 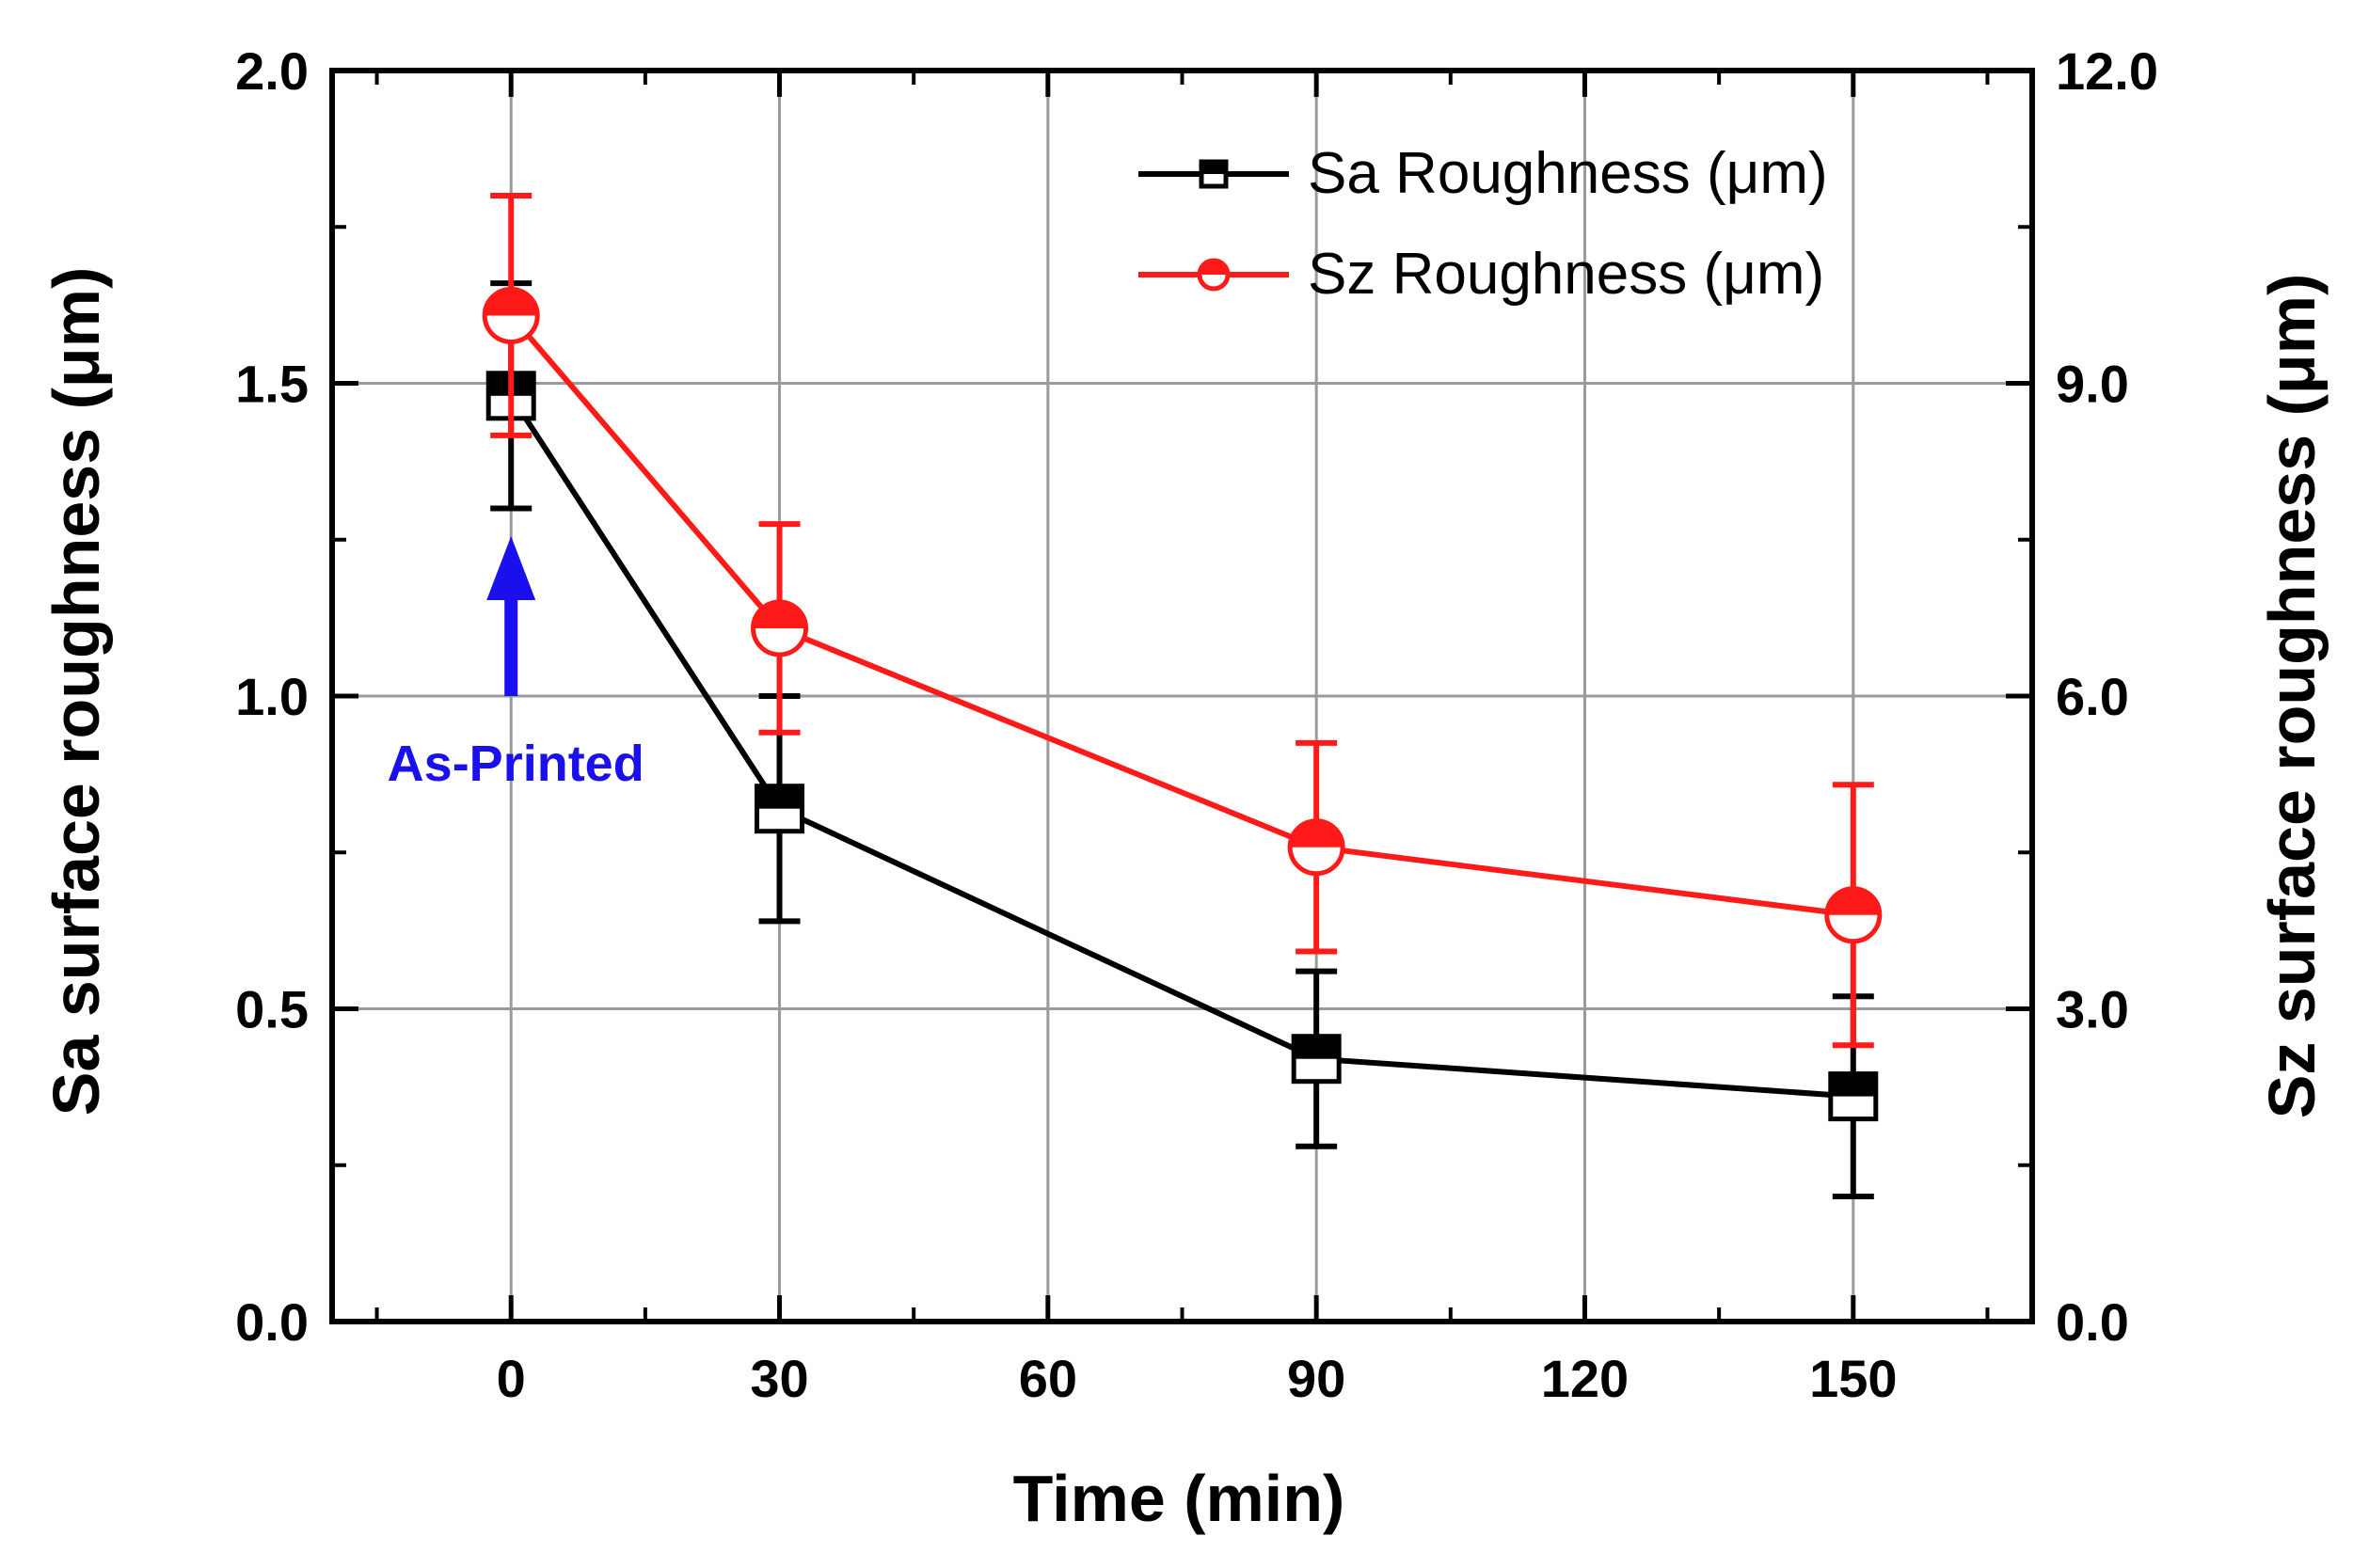 I want to click on legend-sz-circle-fill, so click(x=1214, y=268).